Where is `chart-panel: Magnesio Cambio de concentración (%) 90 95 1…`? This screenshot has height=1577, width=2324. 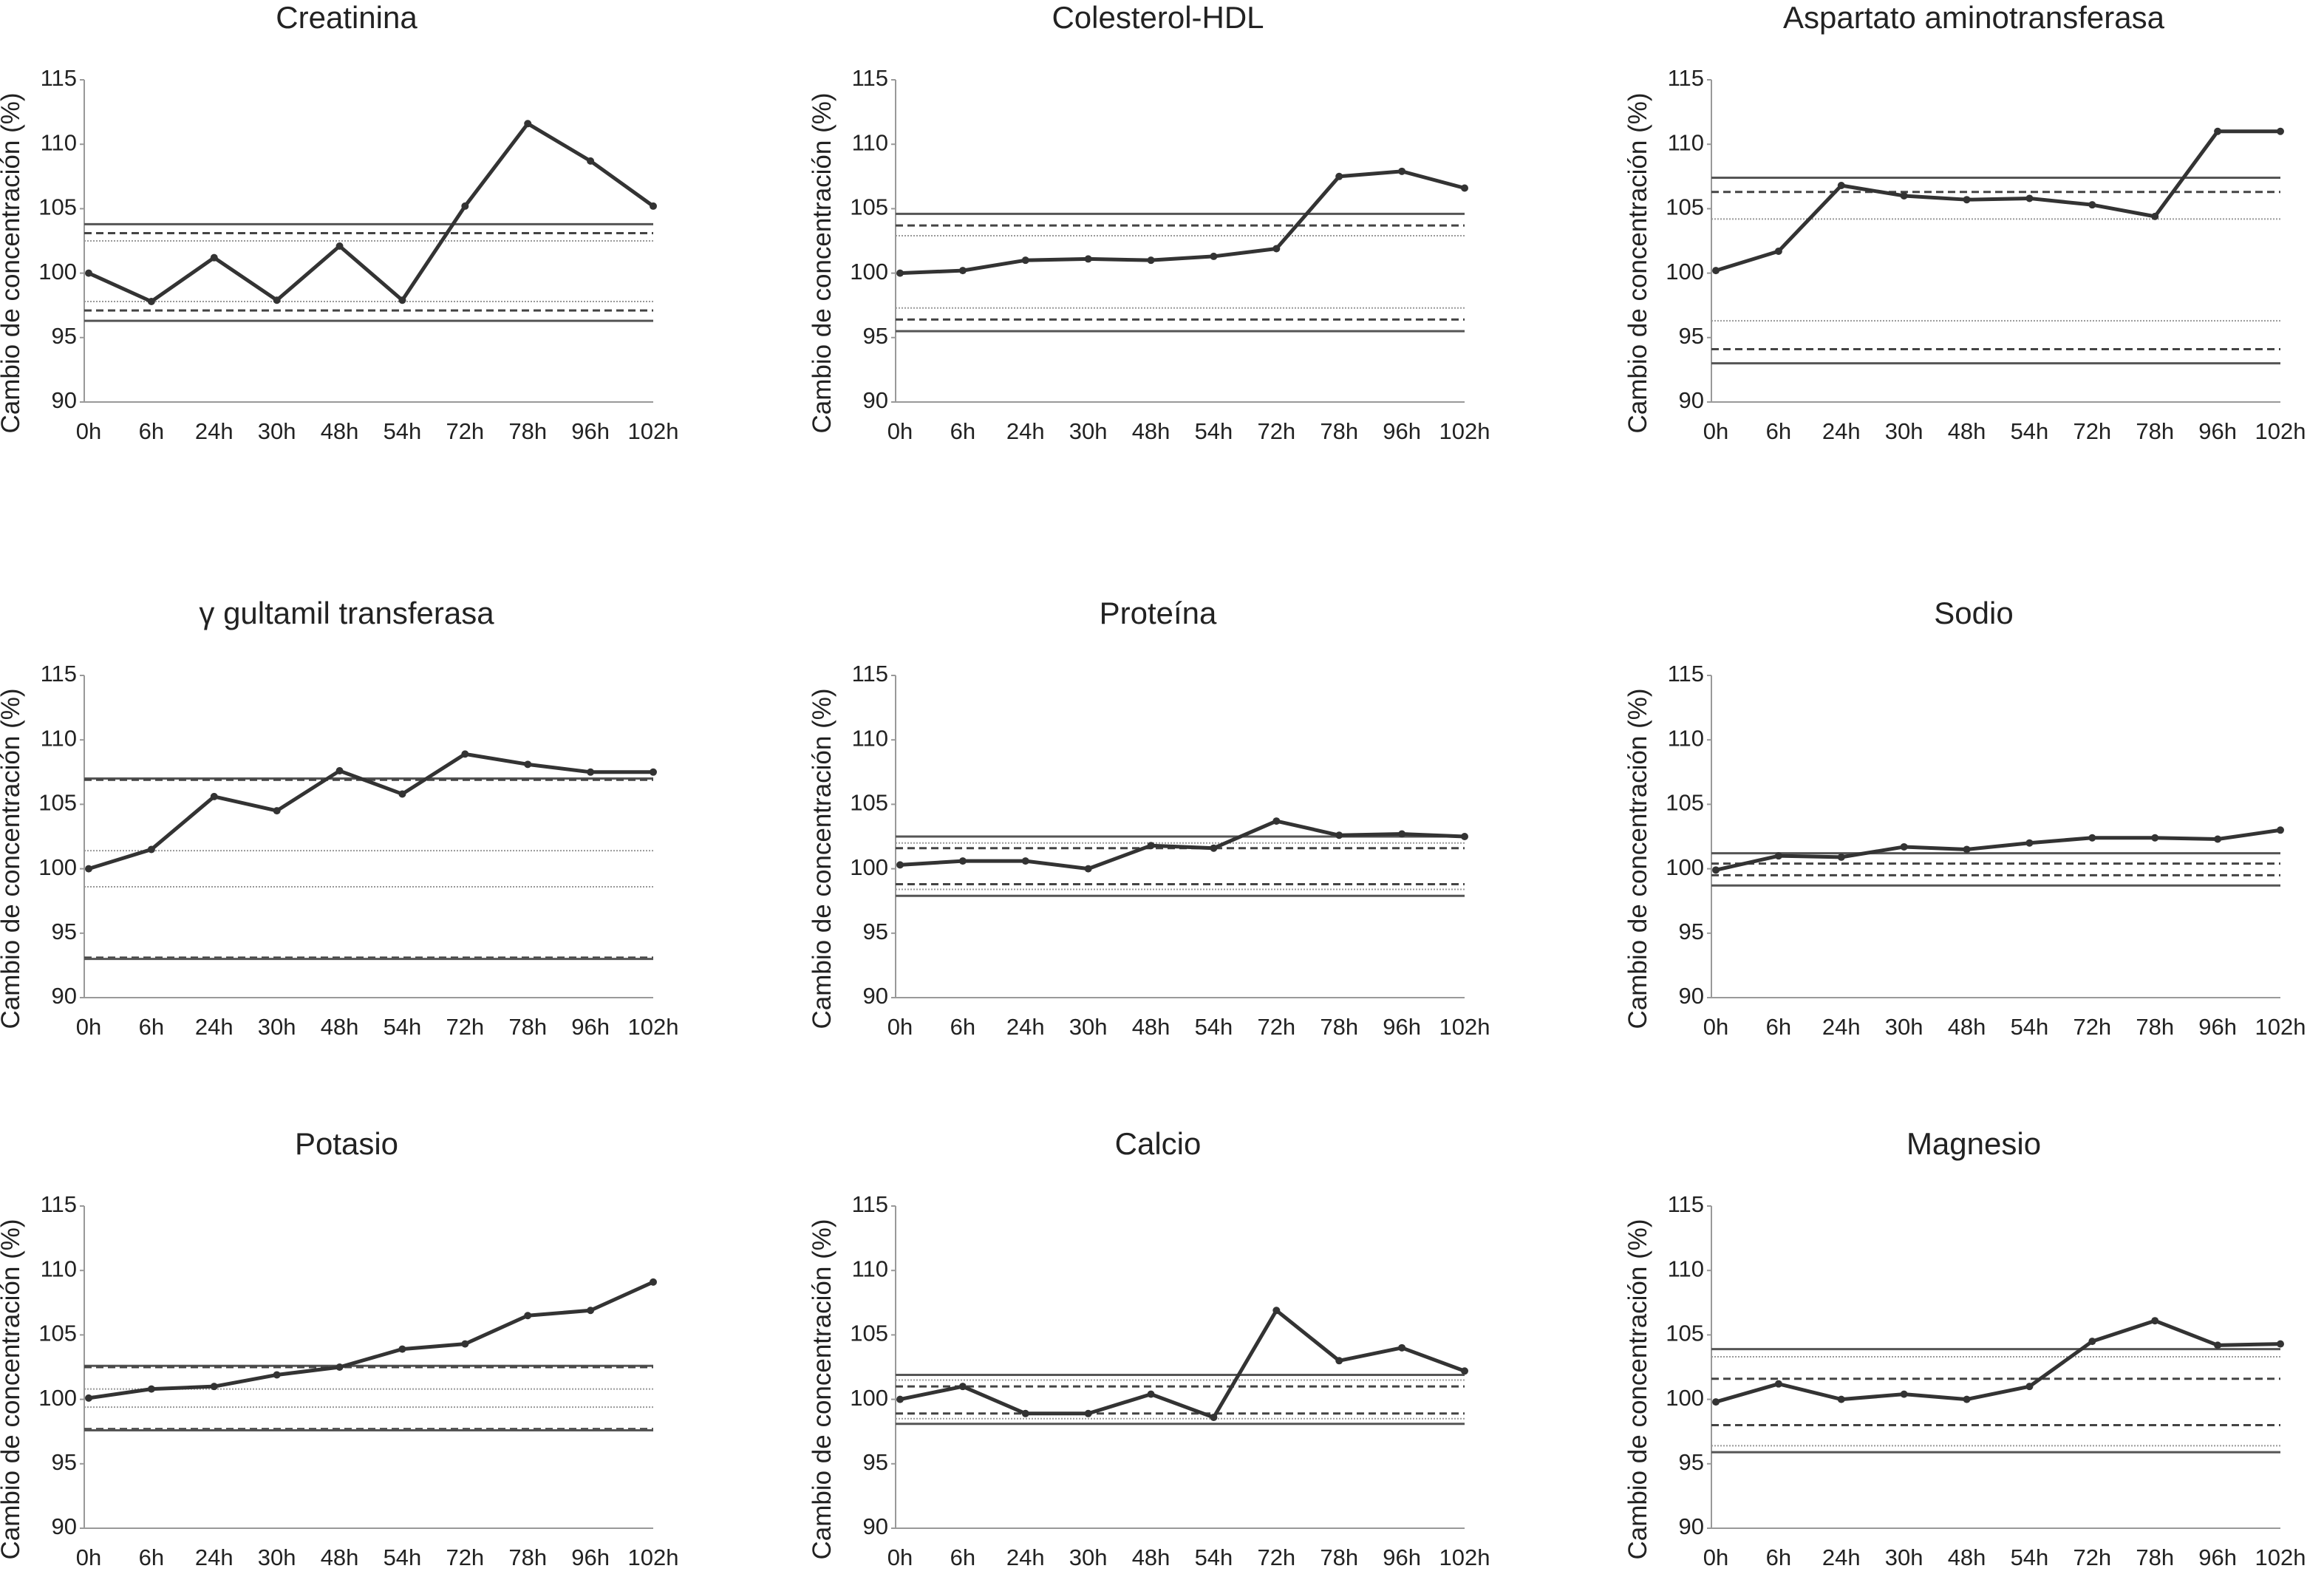 chart-panel: Magnesio Cambio de concentración (%) 90 95 1… is located at coordinates (1964, 1348).